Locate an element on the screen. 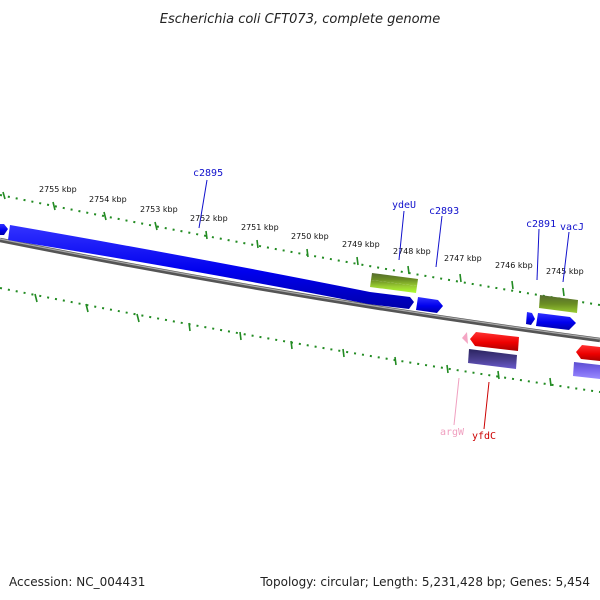 This screenshot has height=600, width=600. gene-label-vacJ: vacJ is located at coordinates (572, 227).